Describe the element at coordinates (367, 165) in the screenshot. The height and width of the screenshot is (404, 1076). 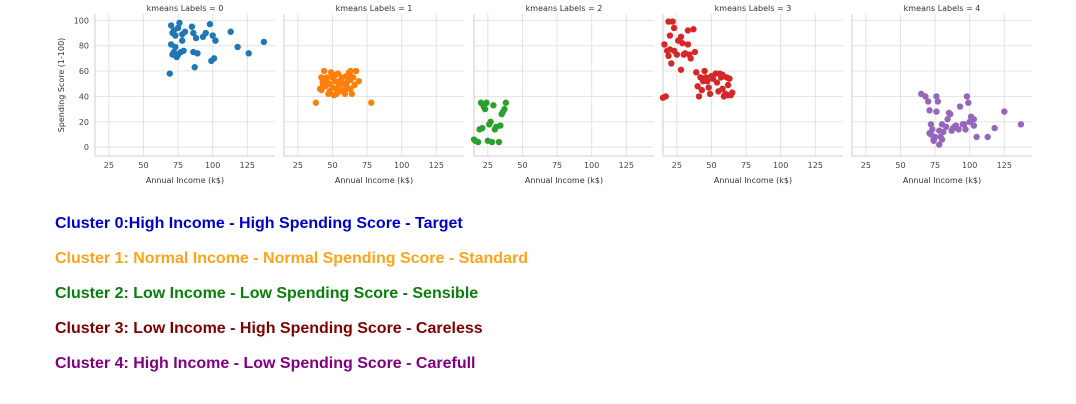
I see `x-tick-label-1-2: 75` at that location.